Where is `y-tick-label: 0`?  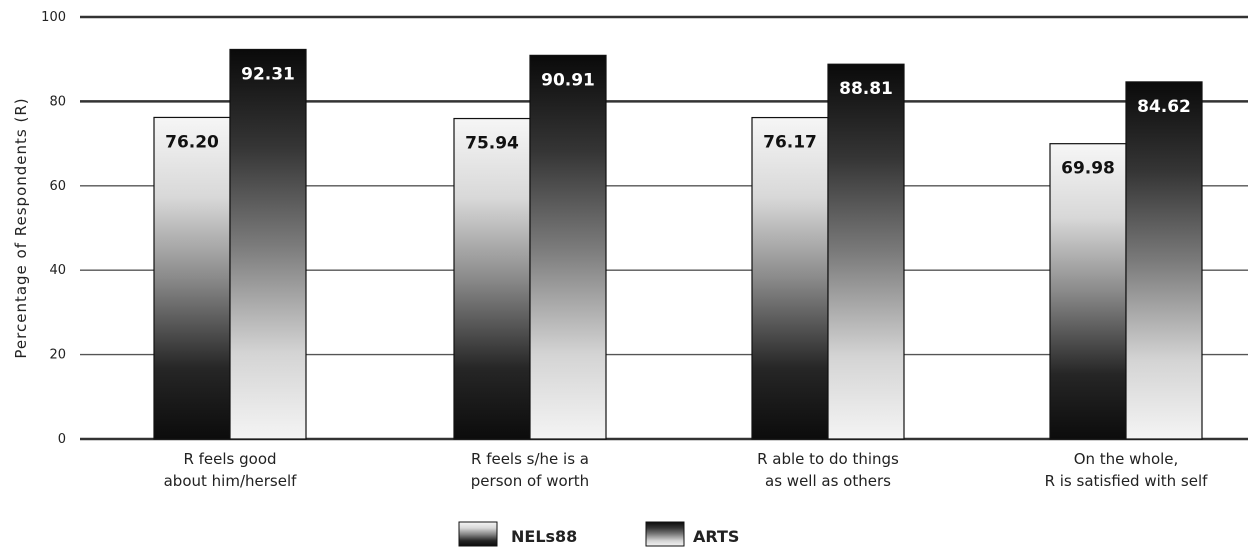 y-tick-label: 0 is located at coordinates (62, 439).